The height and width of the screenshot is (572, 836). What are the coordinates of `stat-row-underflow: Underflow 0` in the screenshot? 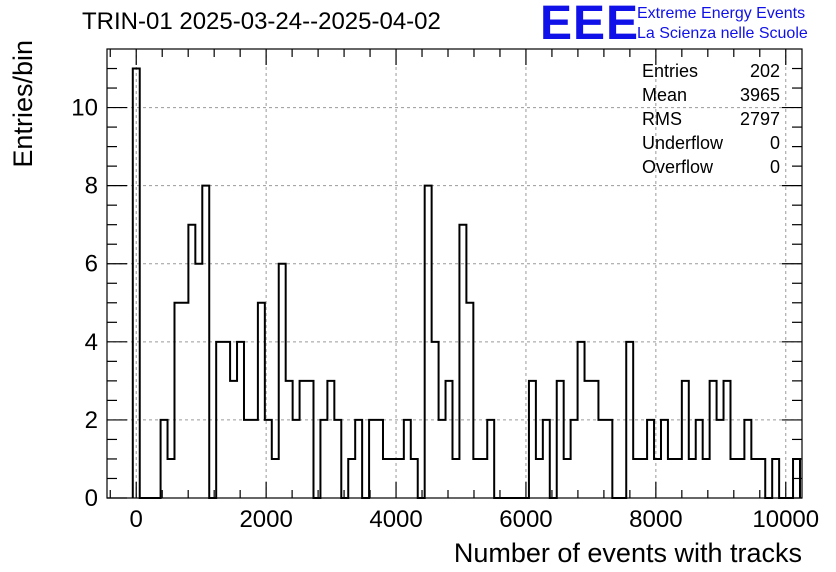 It's located at (711, 144).